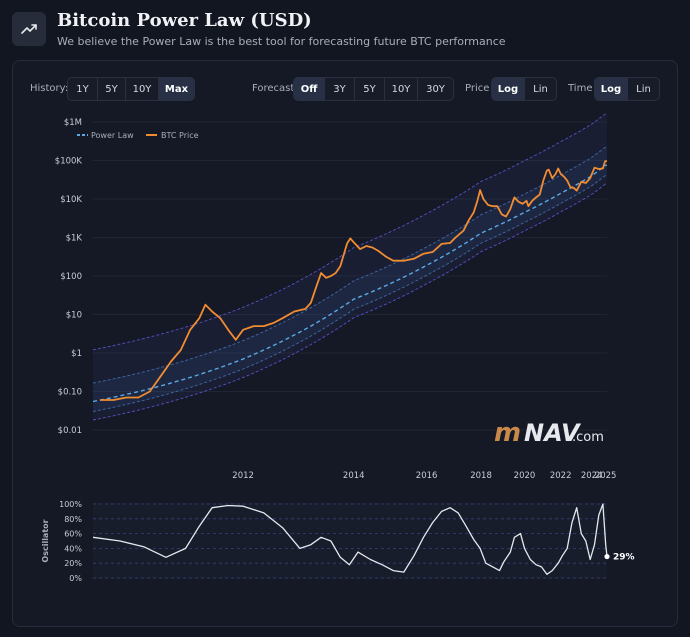 This screenshot has height=637, width=690. Describe the element at coordinates (401, 89) in the screenshot. I see `forecast-option-10y: 10Y` at that location.